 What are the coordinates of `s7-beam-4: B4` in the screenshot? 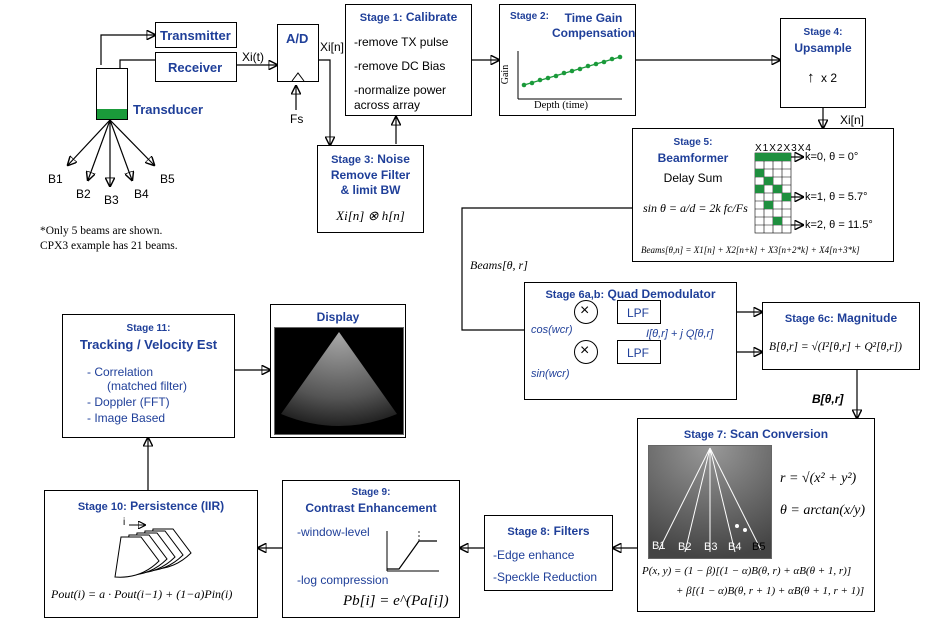 It's located at (735, 547).